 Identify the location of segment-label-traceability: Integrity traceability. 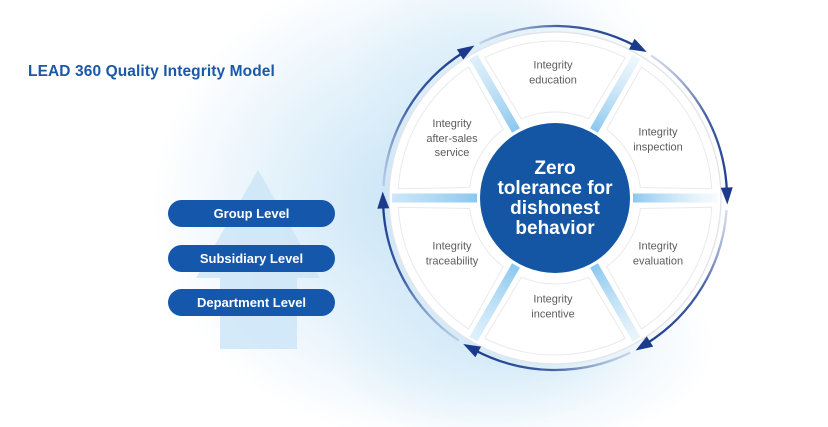
(452, 253).